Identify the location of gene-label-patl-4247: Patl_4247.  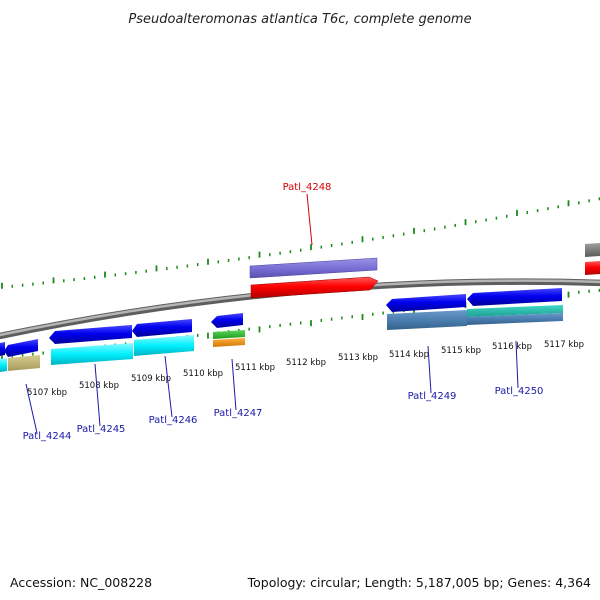
(238, 413).